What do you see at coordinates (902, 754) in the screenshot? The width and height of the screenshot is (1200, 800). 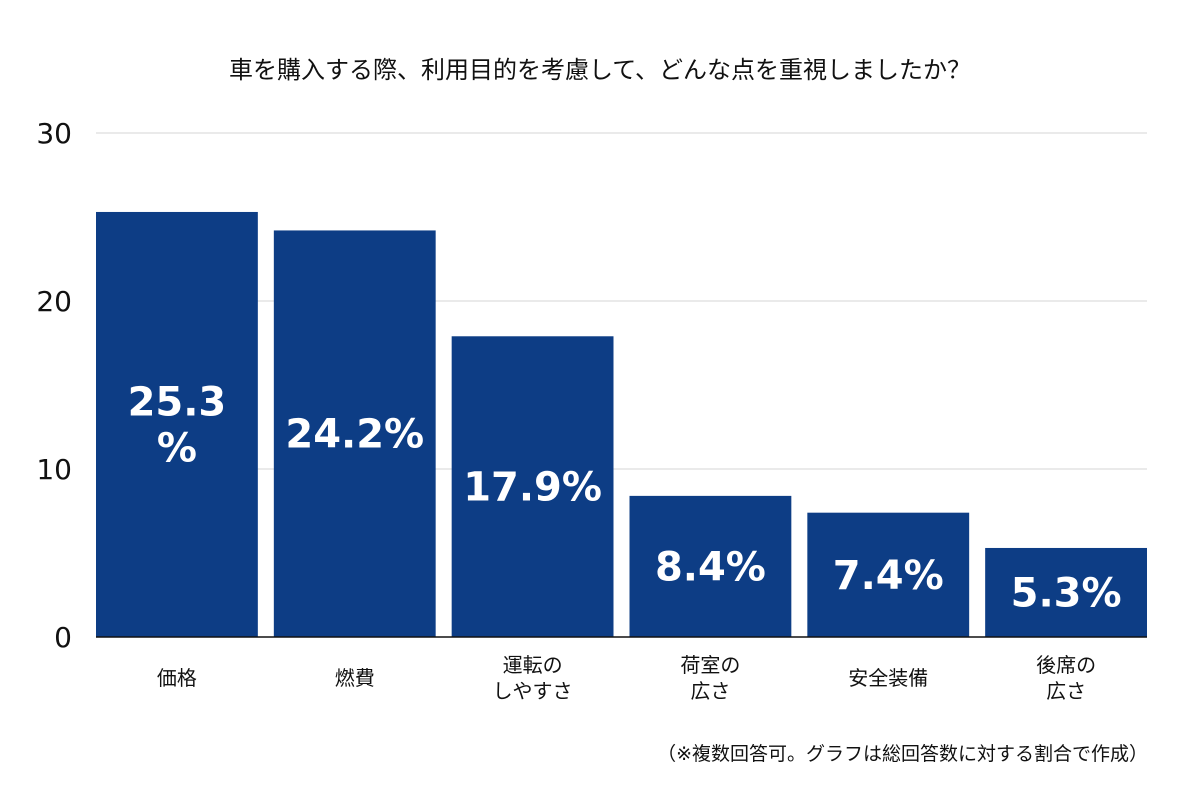 I see `footnote: （※複数回答可。グラフは総回答数に対する割合で作成）` at bounding box center [902, 754].